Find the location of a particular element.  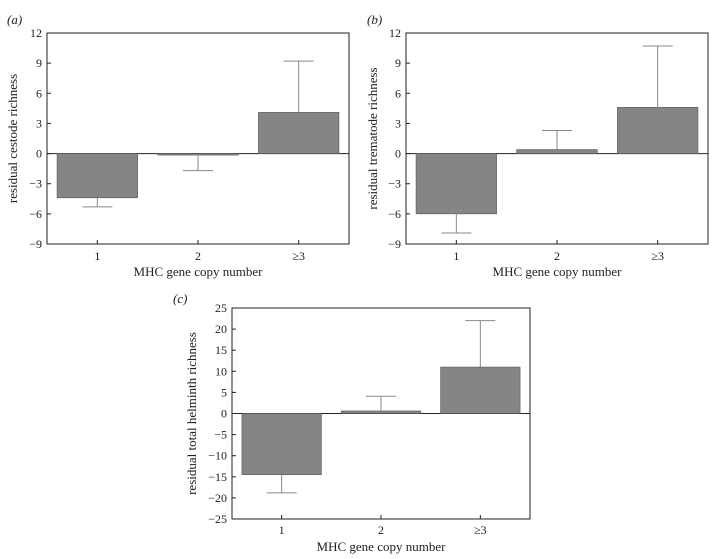

y-tick-label: 10 is located at coordinates (221, 371).